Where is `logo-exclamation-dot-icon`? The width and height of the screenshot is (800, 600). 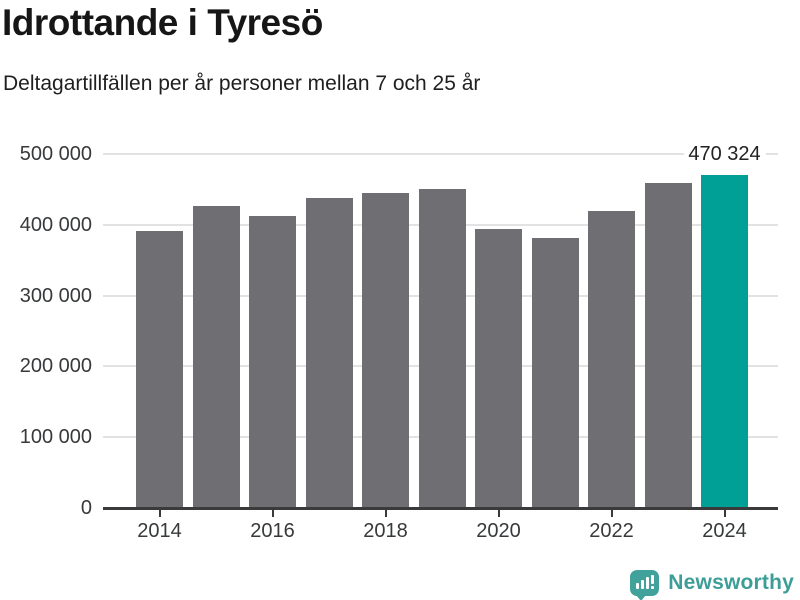 logo-exclamation-dot-icon is located at coordinates (653, 587).